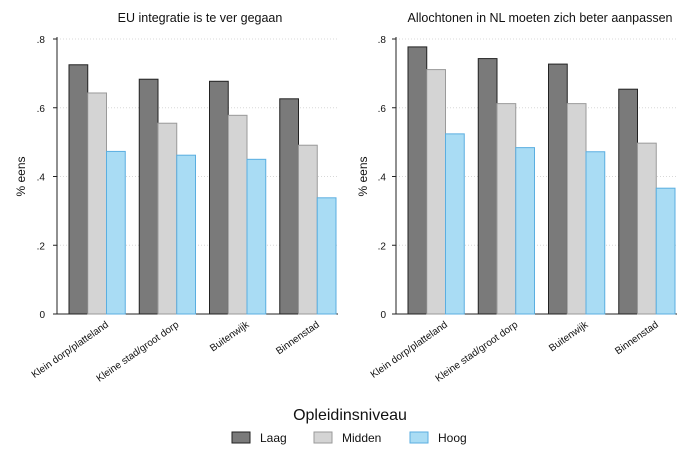 This screenshot has width=700, height=465. What do you see at coordinates (350, 415) in the screenshot?
I see `legend-title: Opleidinsniveau` at bounding box center [350, 415].